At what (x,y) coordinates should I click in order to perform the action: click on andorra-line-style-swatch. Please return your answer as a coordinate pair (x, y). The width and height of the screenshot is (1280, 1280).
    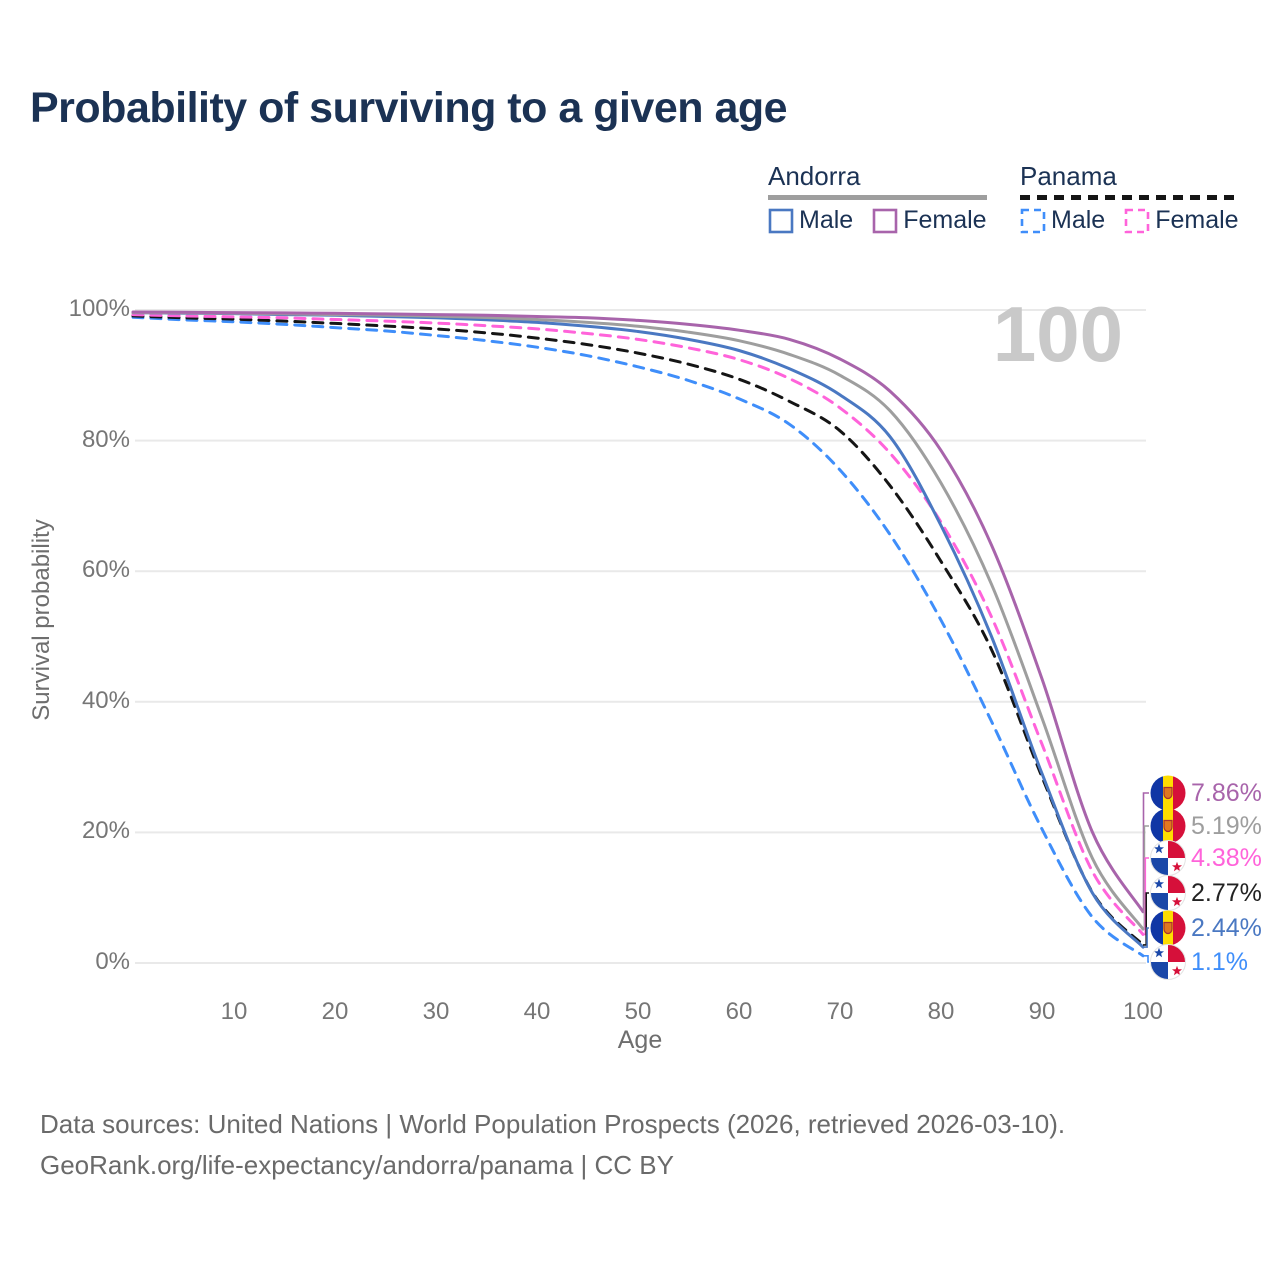
    Looking at the image, I should click on (877, 197).